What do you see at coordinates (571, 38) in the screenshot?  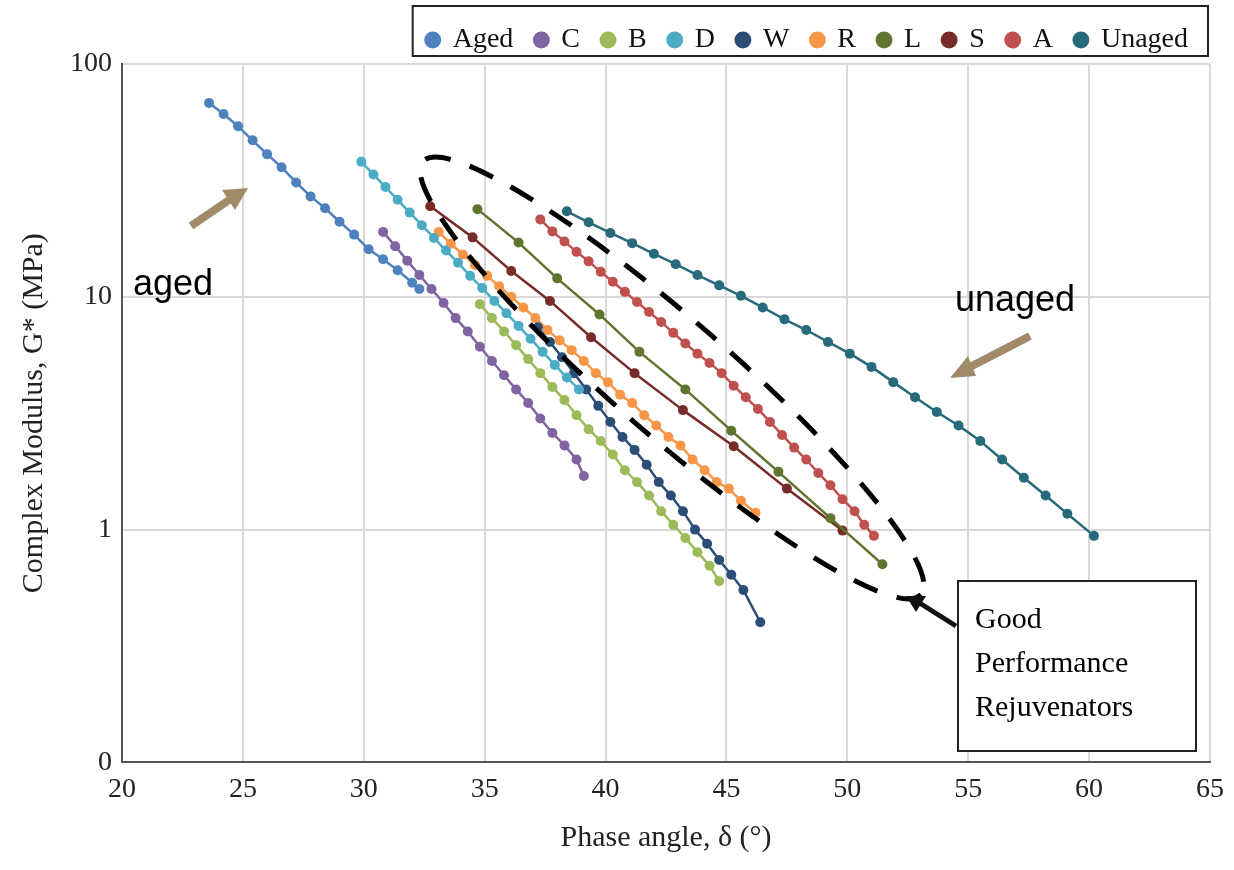 I see `legend-label: C` at bounding box center [571, 38].